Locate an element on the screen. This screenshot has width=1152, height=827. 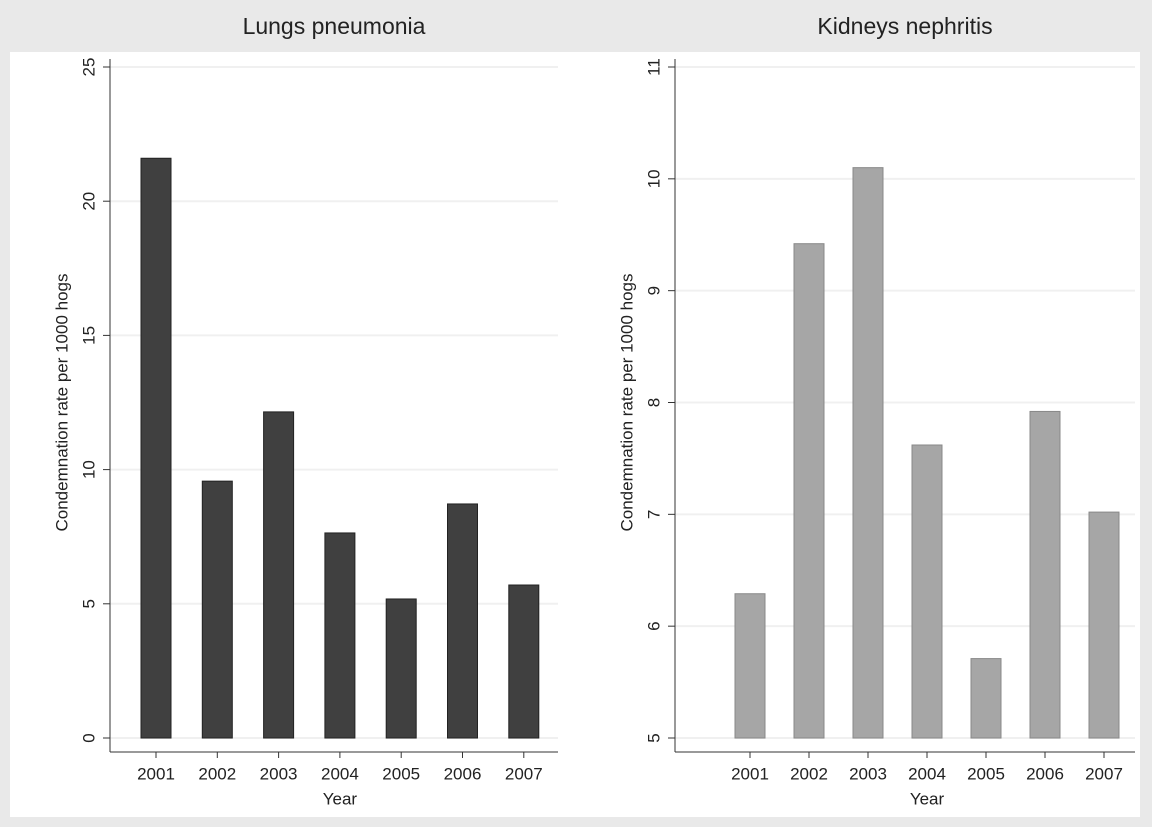
y-tick-label: 9 is located at coordinates (653, 290).